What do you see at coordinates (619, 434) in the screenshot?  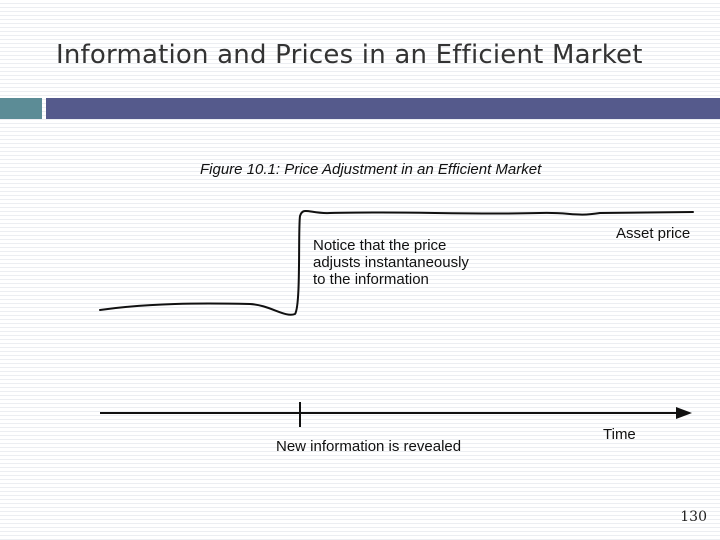 I see `time-axis-label: Time` at bounding box center [619, 434].